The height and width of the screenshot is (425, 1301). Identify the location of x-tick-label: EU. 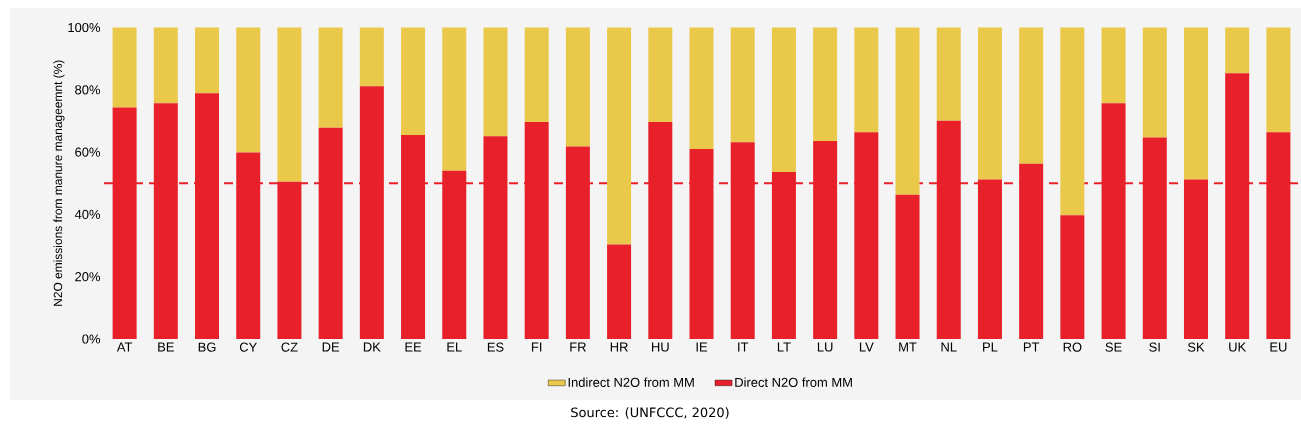
(1278, 347).